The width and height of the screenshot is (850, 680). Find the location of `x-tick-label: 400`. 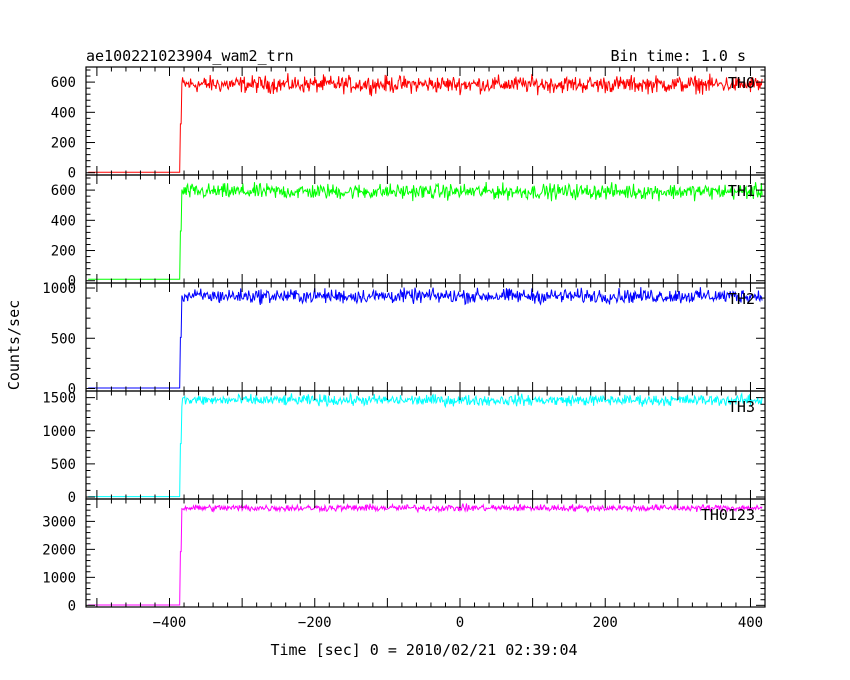

x-tick-label: 400 is located at coordinates (750, 623).